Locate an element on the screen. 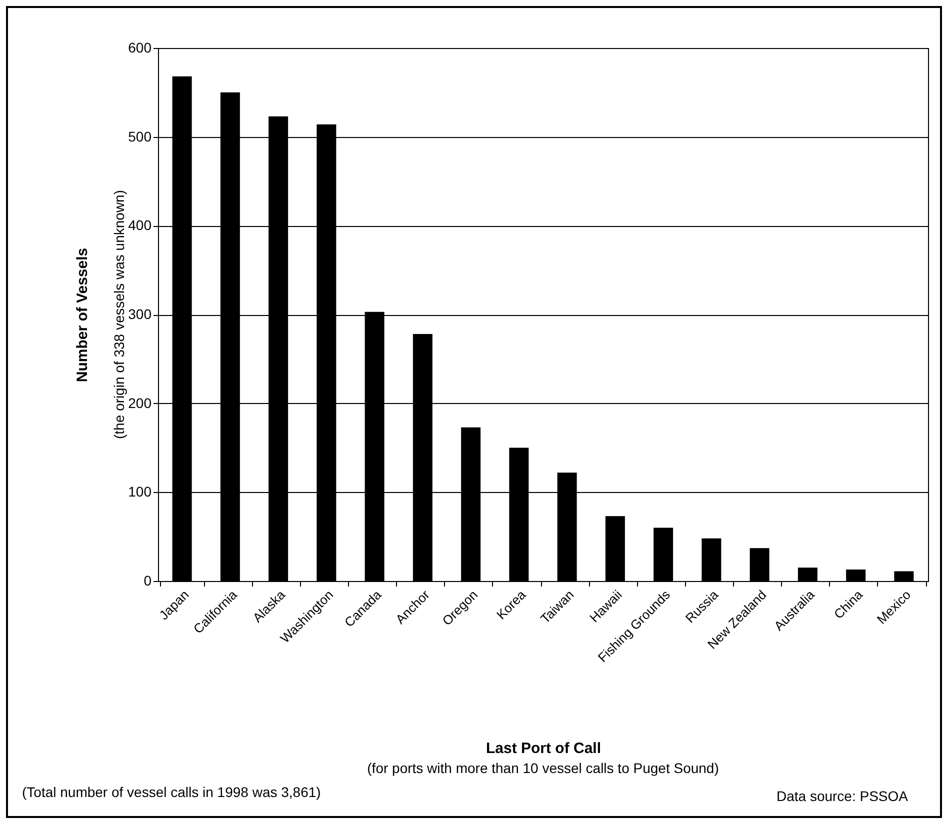  y-tick-label: 300 is located at coordinates (140, 314).